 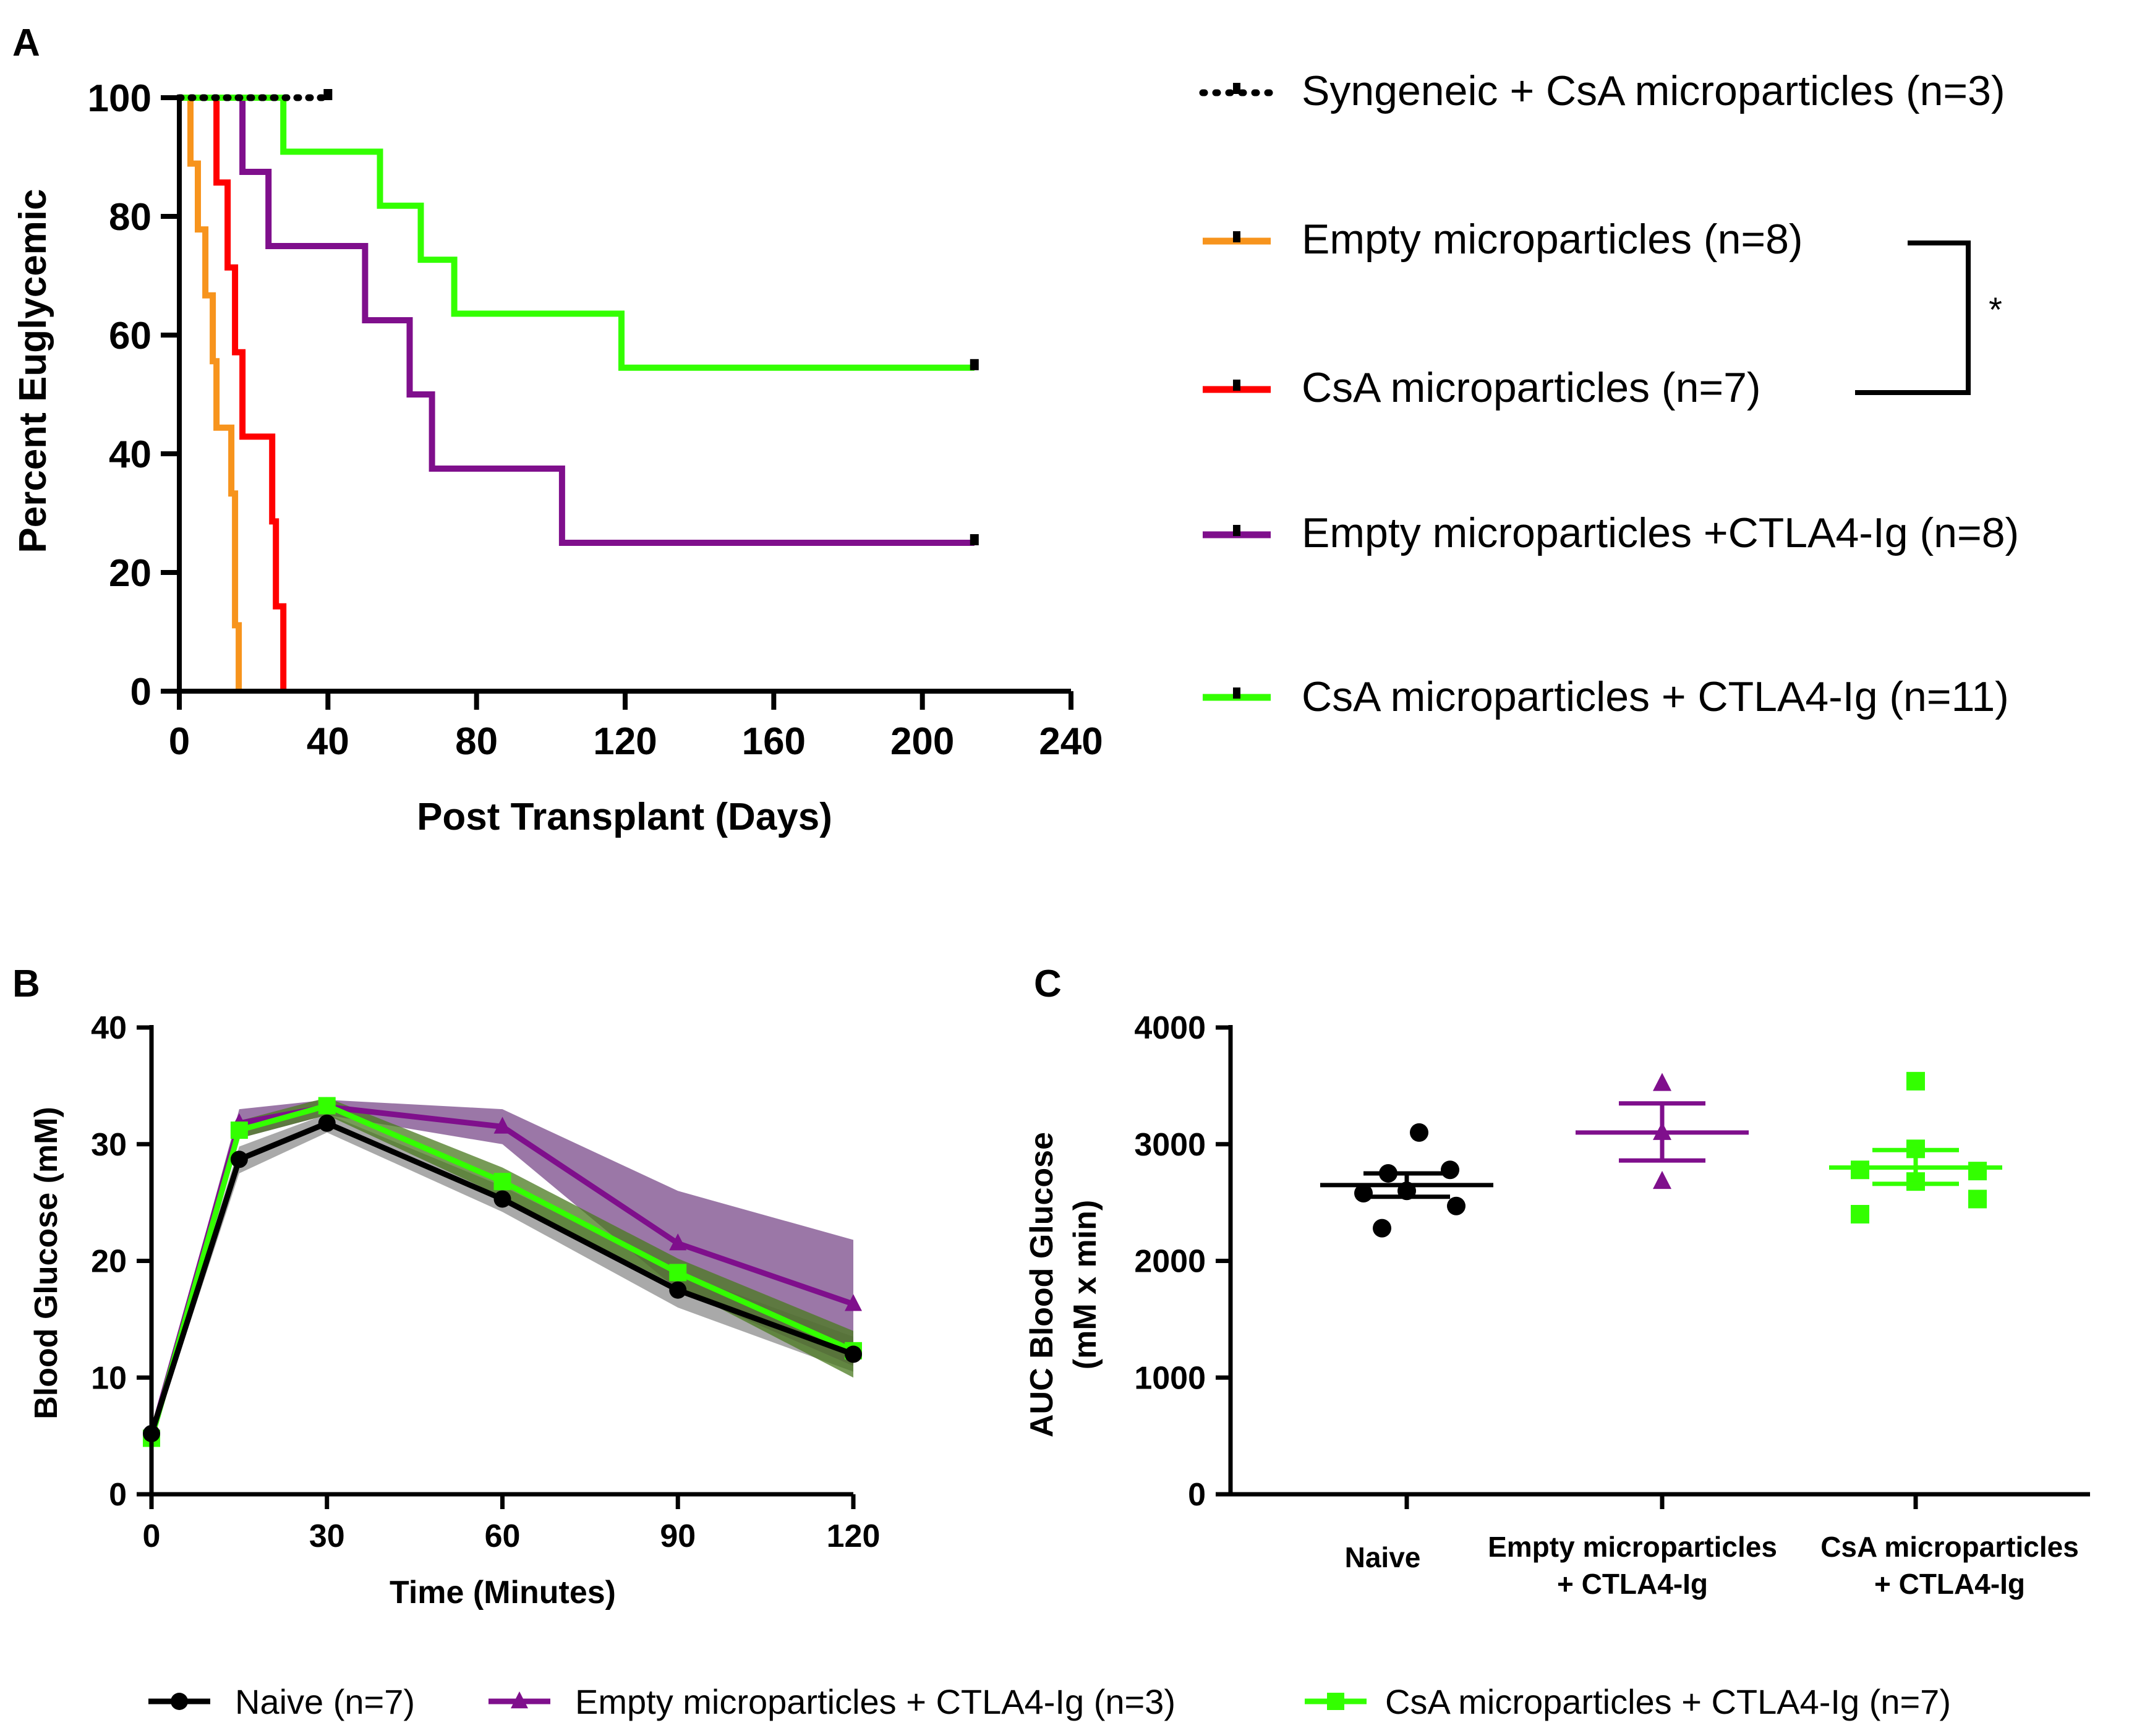 I want to click on y-tick-label: 30, so click(x=109, y=1145).